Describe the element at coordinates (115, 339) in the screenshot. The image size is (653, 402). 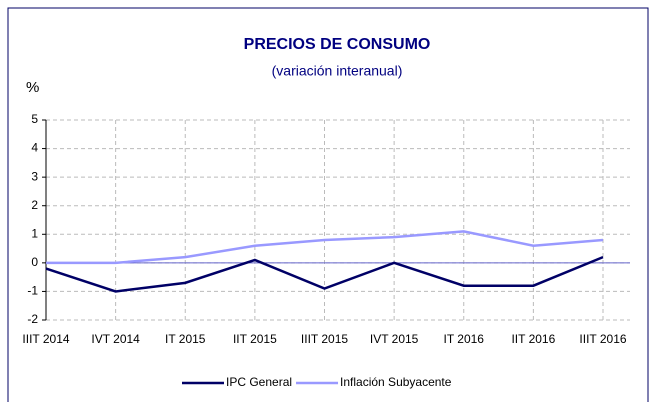
I see `x-tick-label: IVT 2014` at that location.